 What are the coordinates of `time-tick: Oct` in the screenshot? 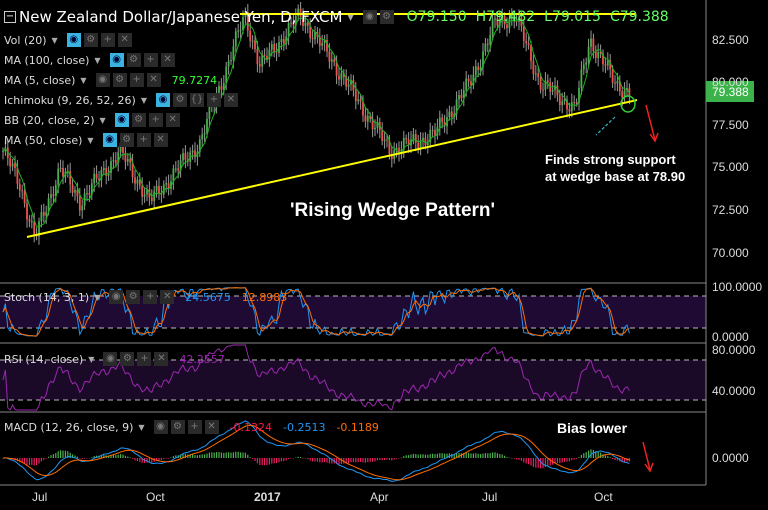 It's located at (155, 497).